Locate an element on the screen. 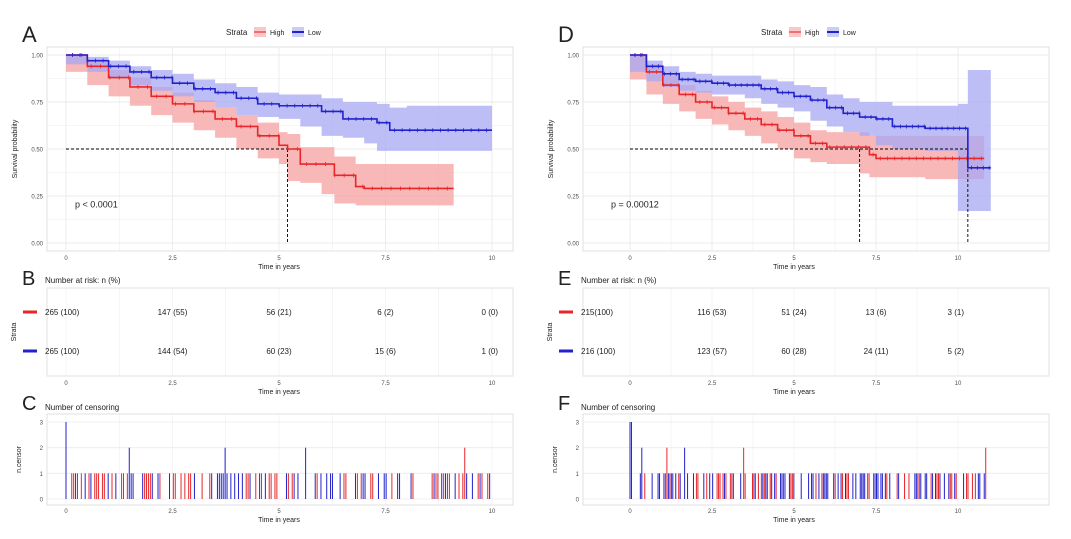  risk-value-low: 1 (0) is located at coordinates (490, 351).